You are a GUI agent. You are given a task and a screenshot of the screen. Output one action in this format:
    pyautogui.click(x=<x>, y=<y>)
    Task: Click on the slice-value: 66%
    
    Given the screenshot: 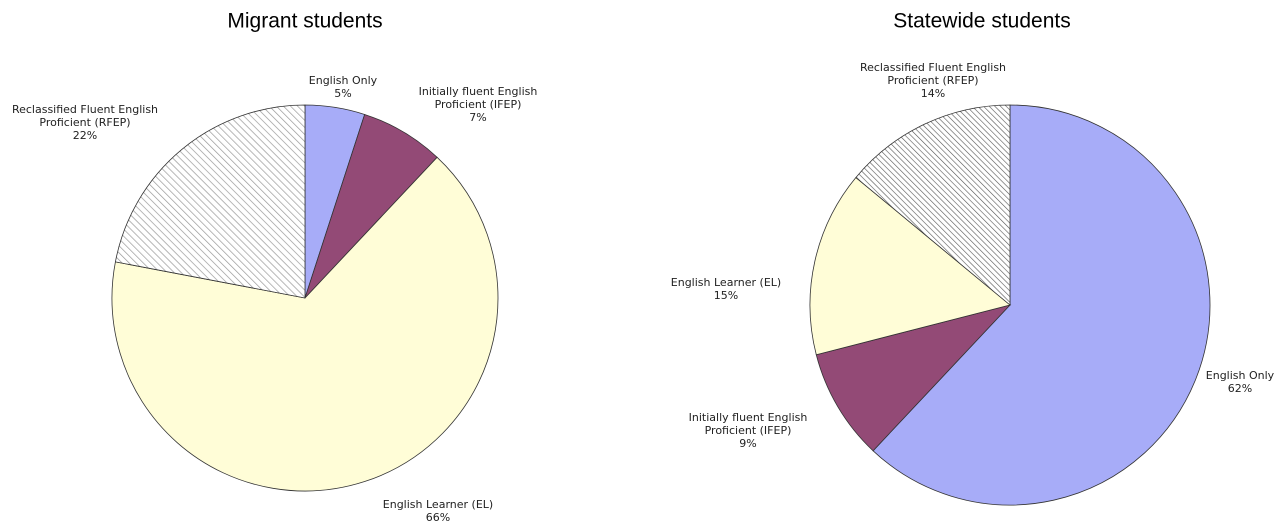 What is the action you would take?
    pyautogui.click(x=438, y=516)
    